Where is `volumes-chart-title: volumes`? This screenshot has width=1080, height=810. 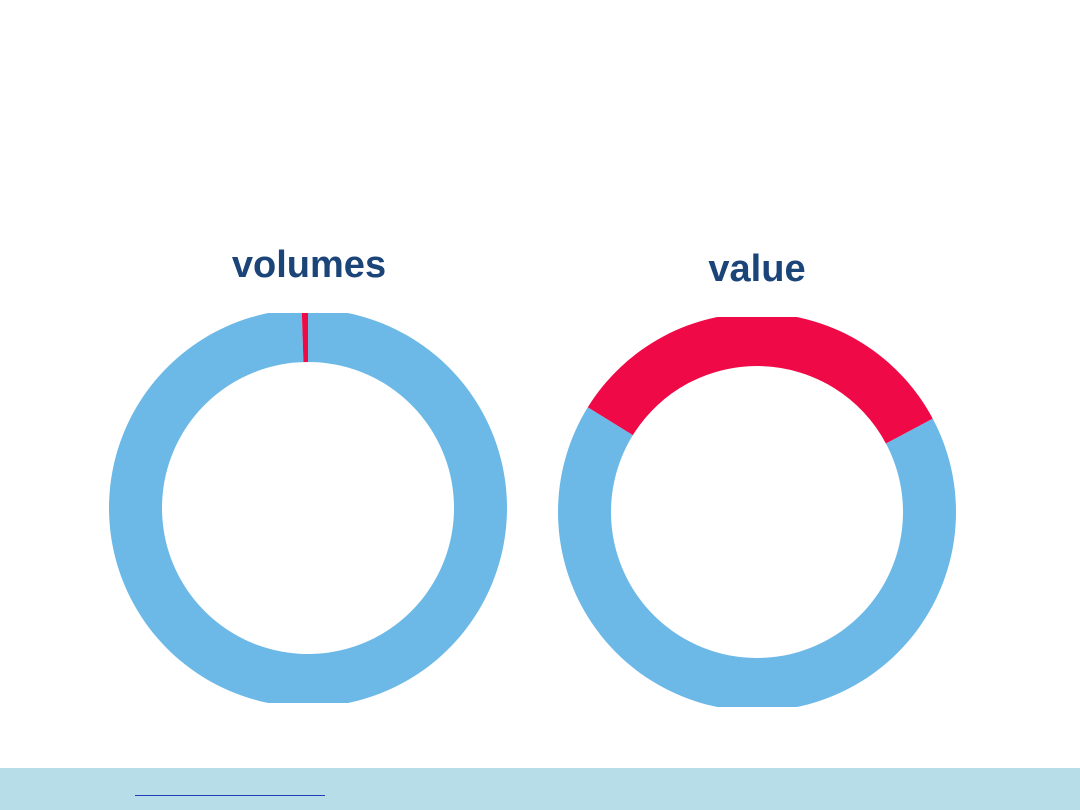
volumes-chart-title: volumes is located at coordinates (309, 265).